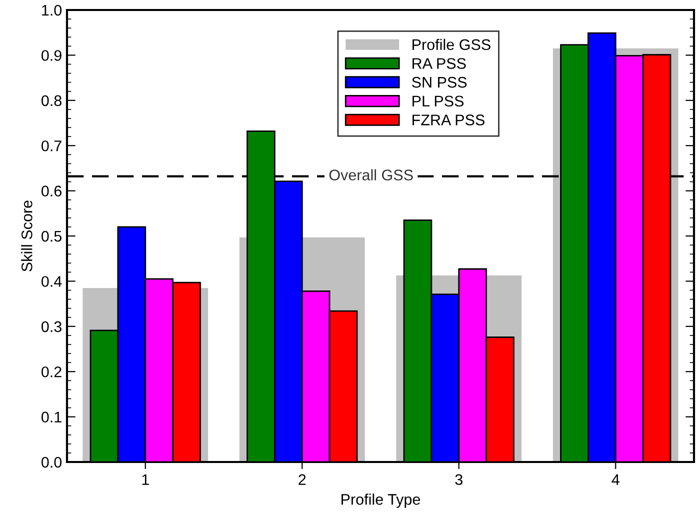  I want to click on x-axis-title: Profile Type, so click(381, 501).